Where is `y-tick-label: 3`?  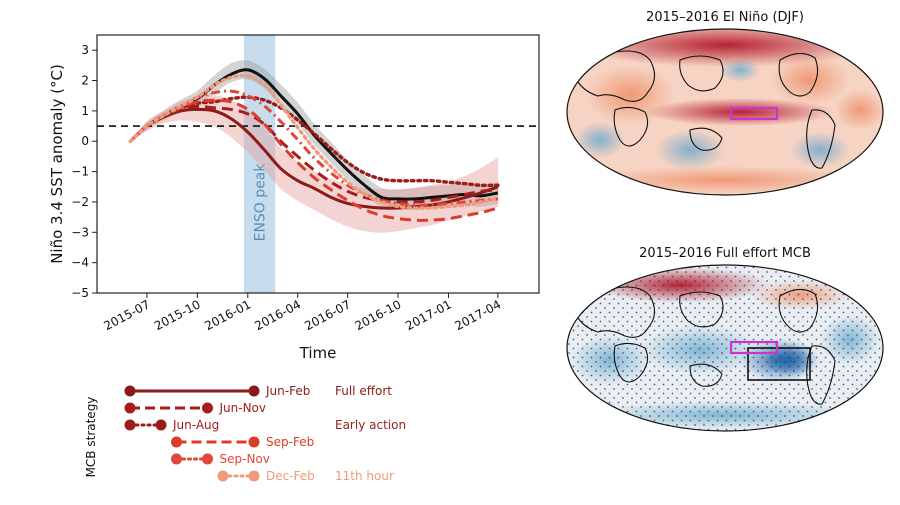 y-tick-label: 3 is located at coordinates (85, 50).